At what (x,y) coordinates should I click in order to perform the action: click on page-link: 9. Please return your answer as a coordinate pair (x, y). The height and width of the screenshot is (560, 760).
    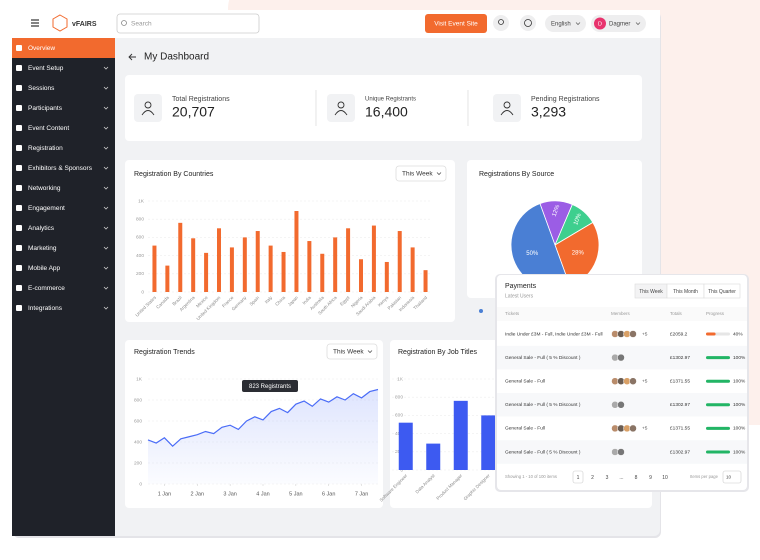
    Looking at the image, I should click on (650, 478).